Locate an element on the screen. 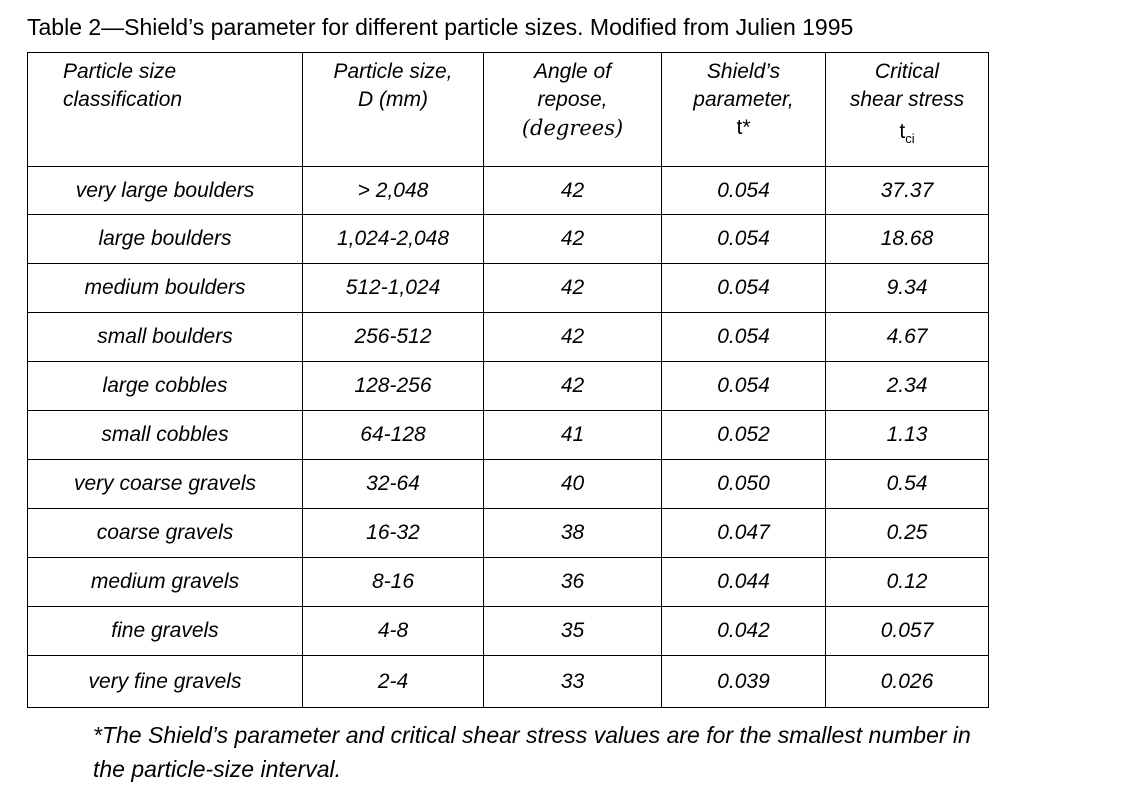 The width and height of the screenshot is (1139, 795). cell-size: 32-64 is located at coordinates (393, 484).